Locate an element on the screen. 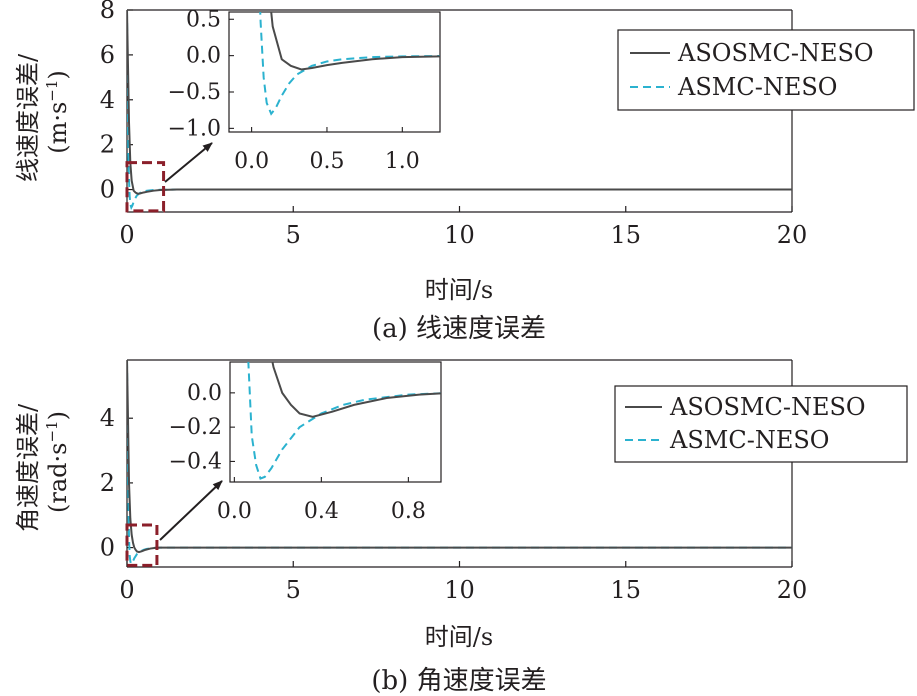 This screenshot has height=696, width=917. x-axis-label-a: 时间/s is located at coordinates (459, 290).